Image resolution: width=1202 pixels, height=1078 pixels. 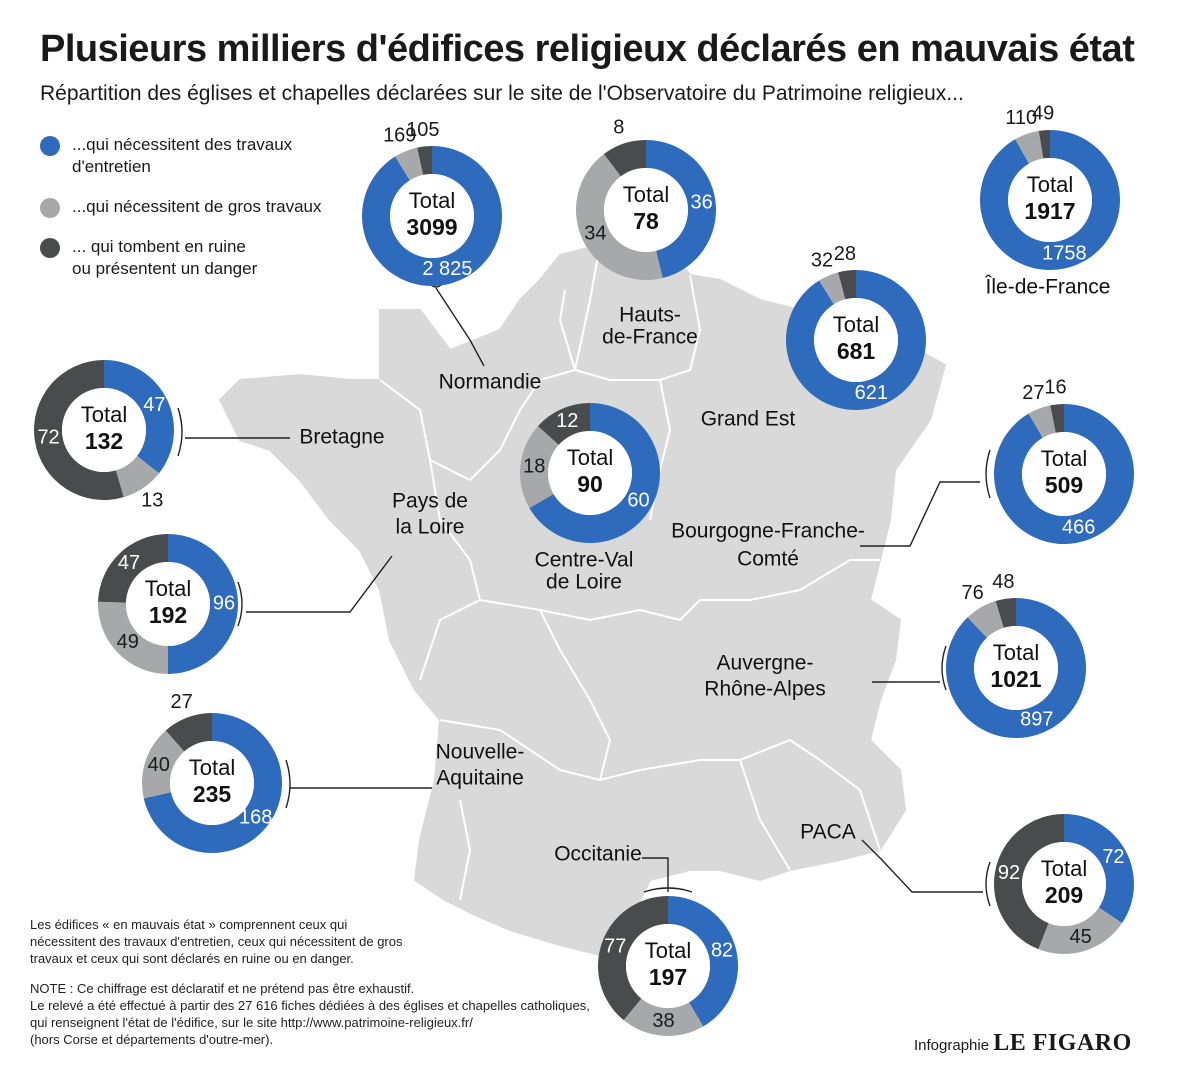 I want to click on legend-label: ...qui nécessitent des travaux, so click(x=182, y=144).